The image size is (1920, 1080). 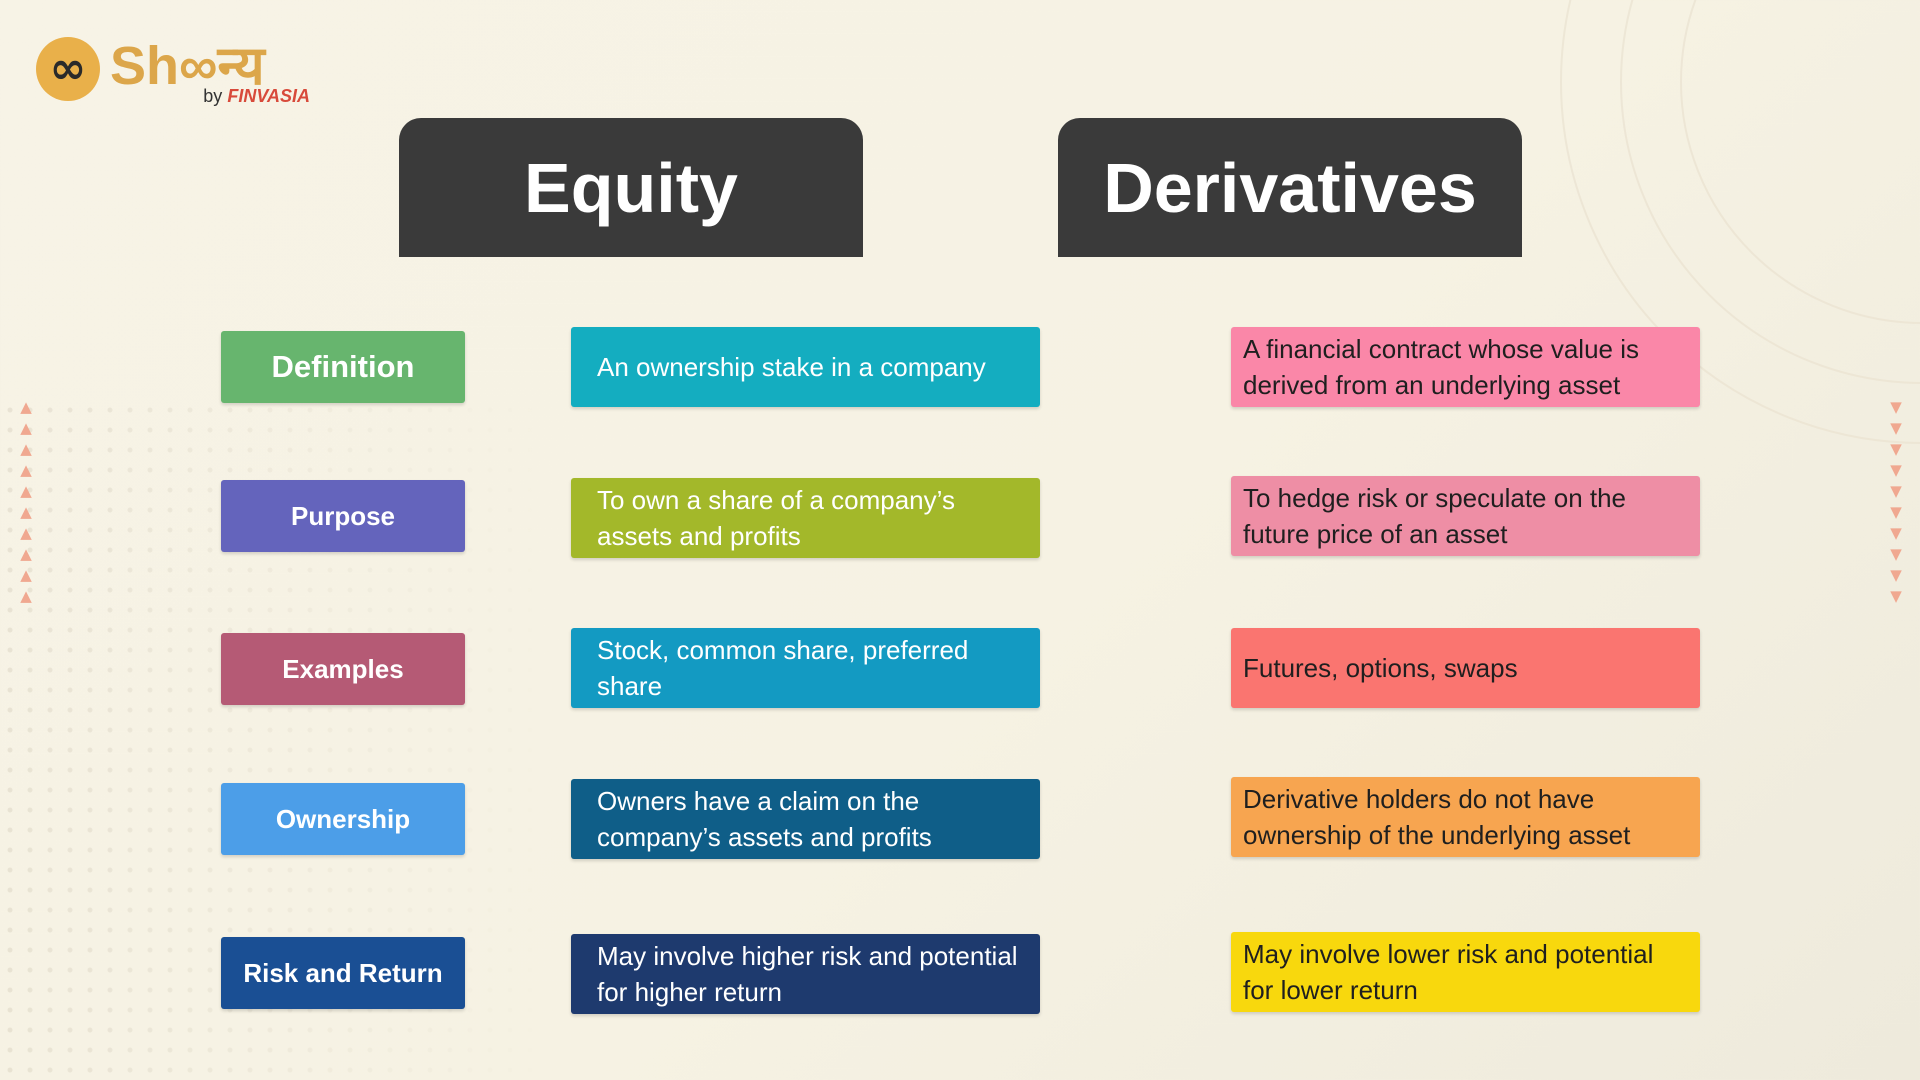 What do you see at coordinates (1896, 502) in the screenshot?
I see `triangle-down-decoration: ▼ ▼ ▼ ▼ ▼ ▼ ▼ ▼ ▼ ▼` at bounding box center [1896, 502].